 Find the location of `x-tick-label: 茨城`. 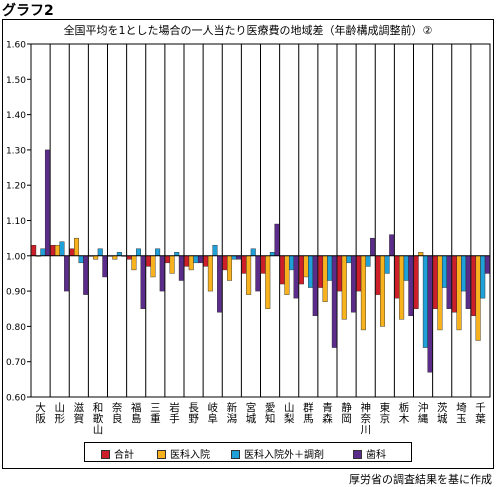

x-tick-label: 茨城 is located at coordinates (442, 413).